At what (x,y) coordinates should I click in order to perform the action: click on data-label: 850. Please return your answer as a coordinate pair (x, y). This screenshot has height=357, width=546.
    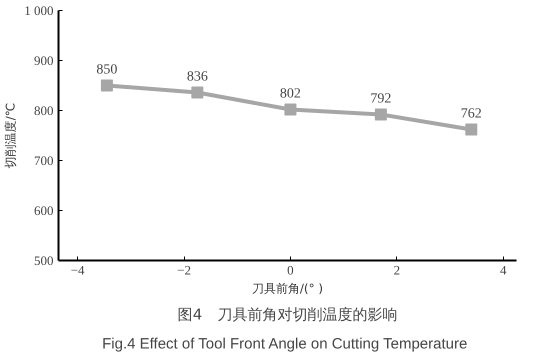
    Looking at the image, I should click on (107, 70).